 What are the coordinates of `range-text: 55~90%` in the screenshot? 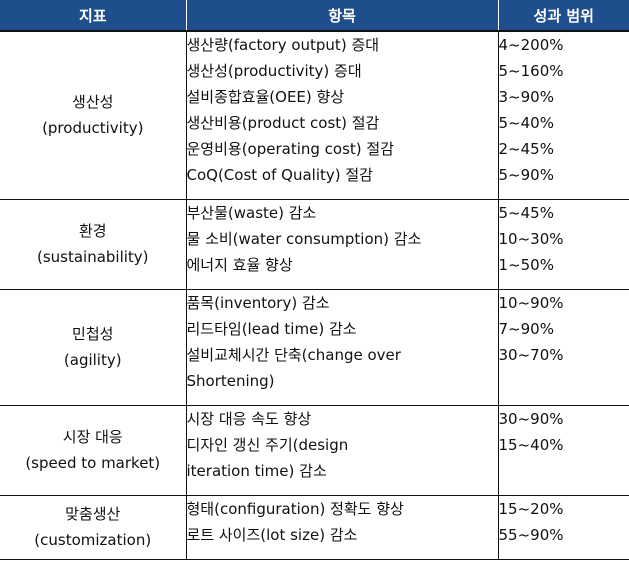 It's located at (531, 534).